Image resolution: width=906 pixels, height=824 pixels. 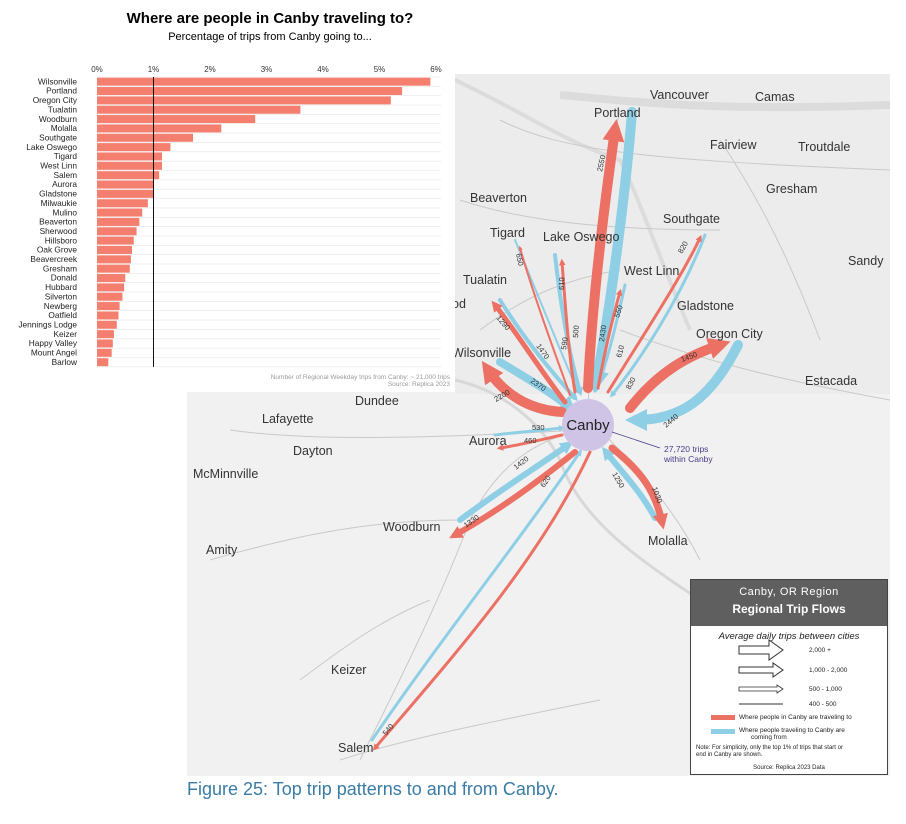 I want to click on place-label: od, so click(x=459, y=304).